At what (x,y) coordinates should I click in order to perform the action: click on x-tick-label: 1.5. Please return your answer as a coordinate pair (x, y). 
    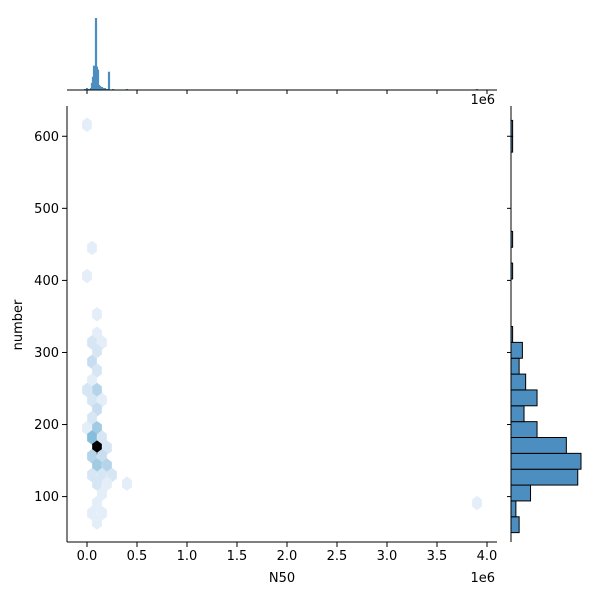
    Looking at the image, I should click on (237, 556).